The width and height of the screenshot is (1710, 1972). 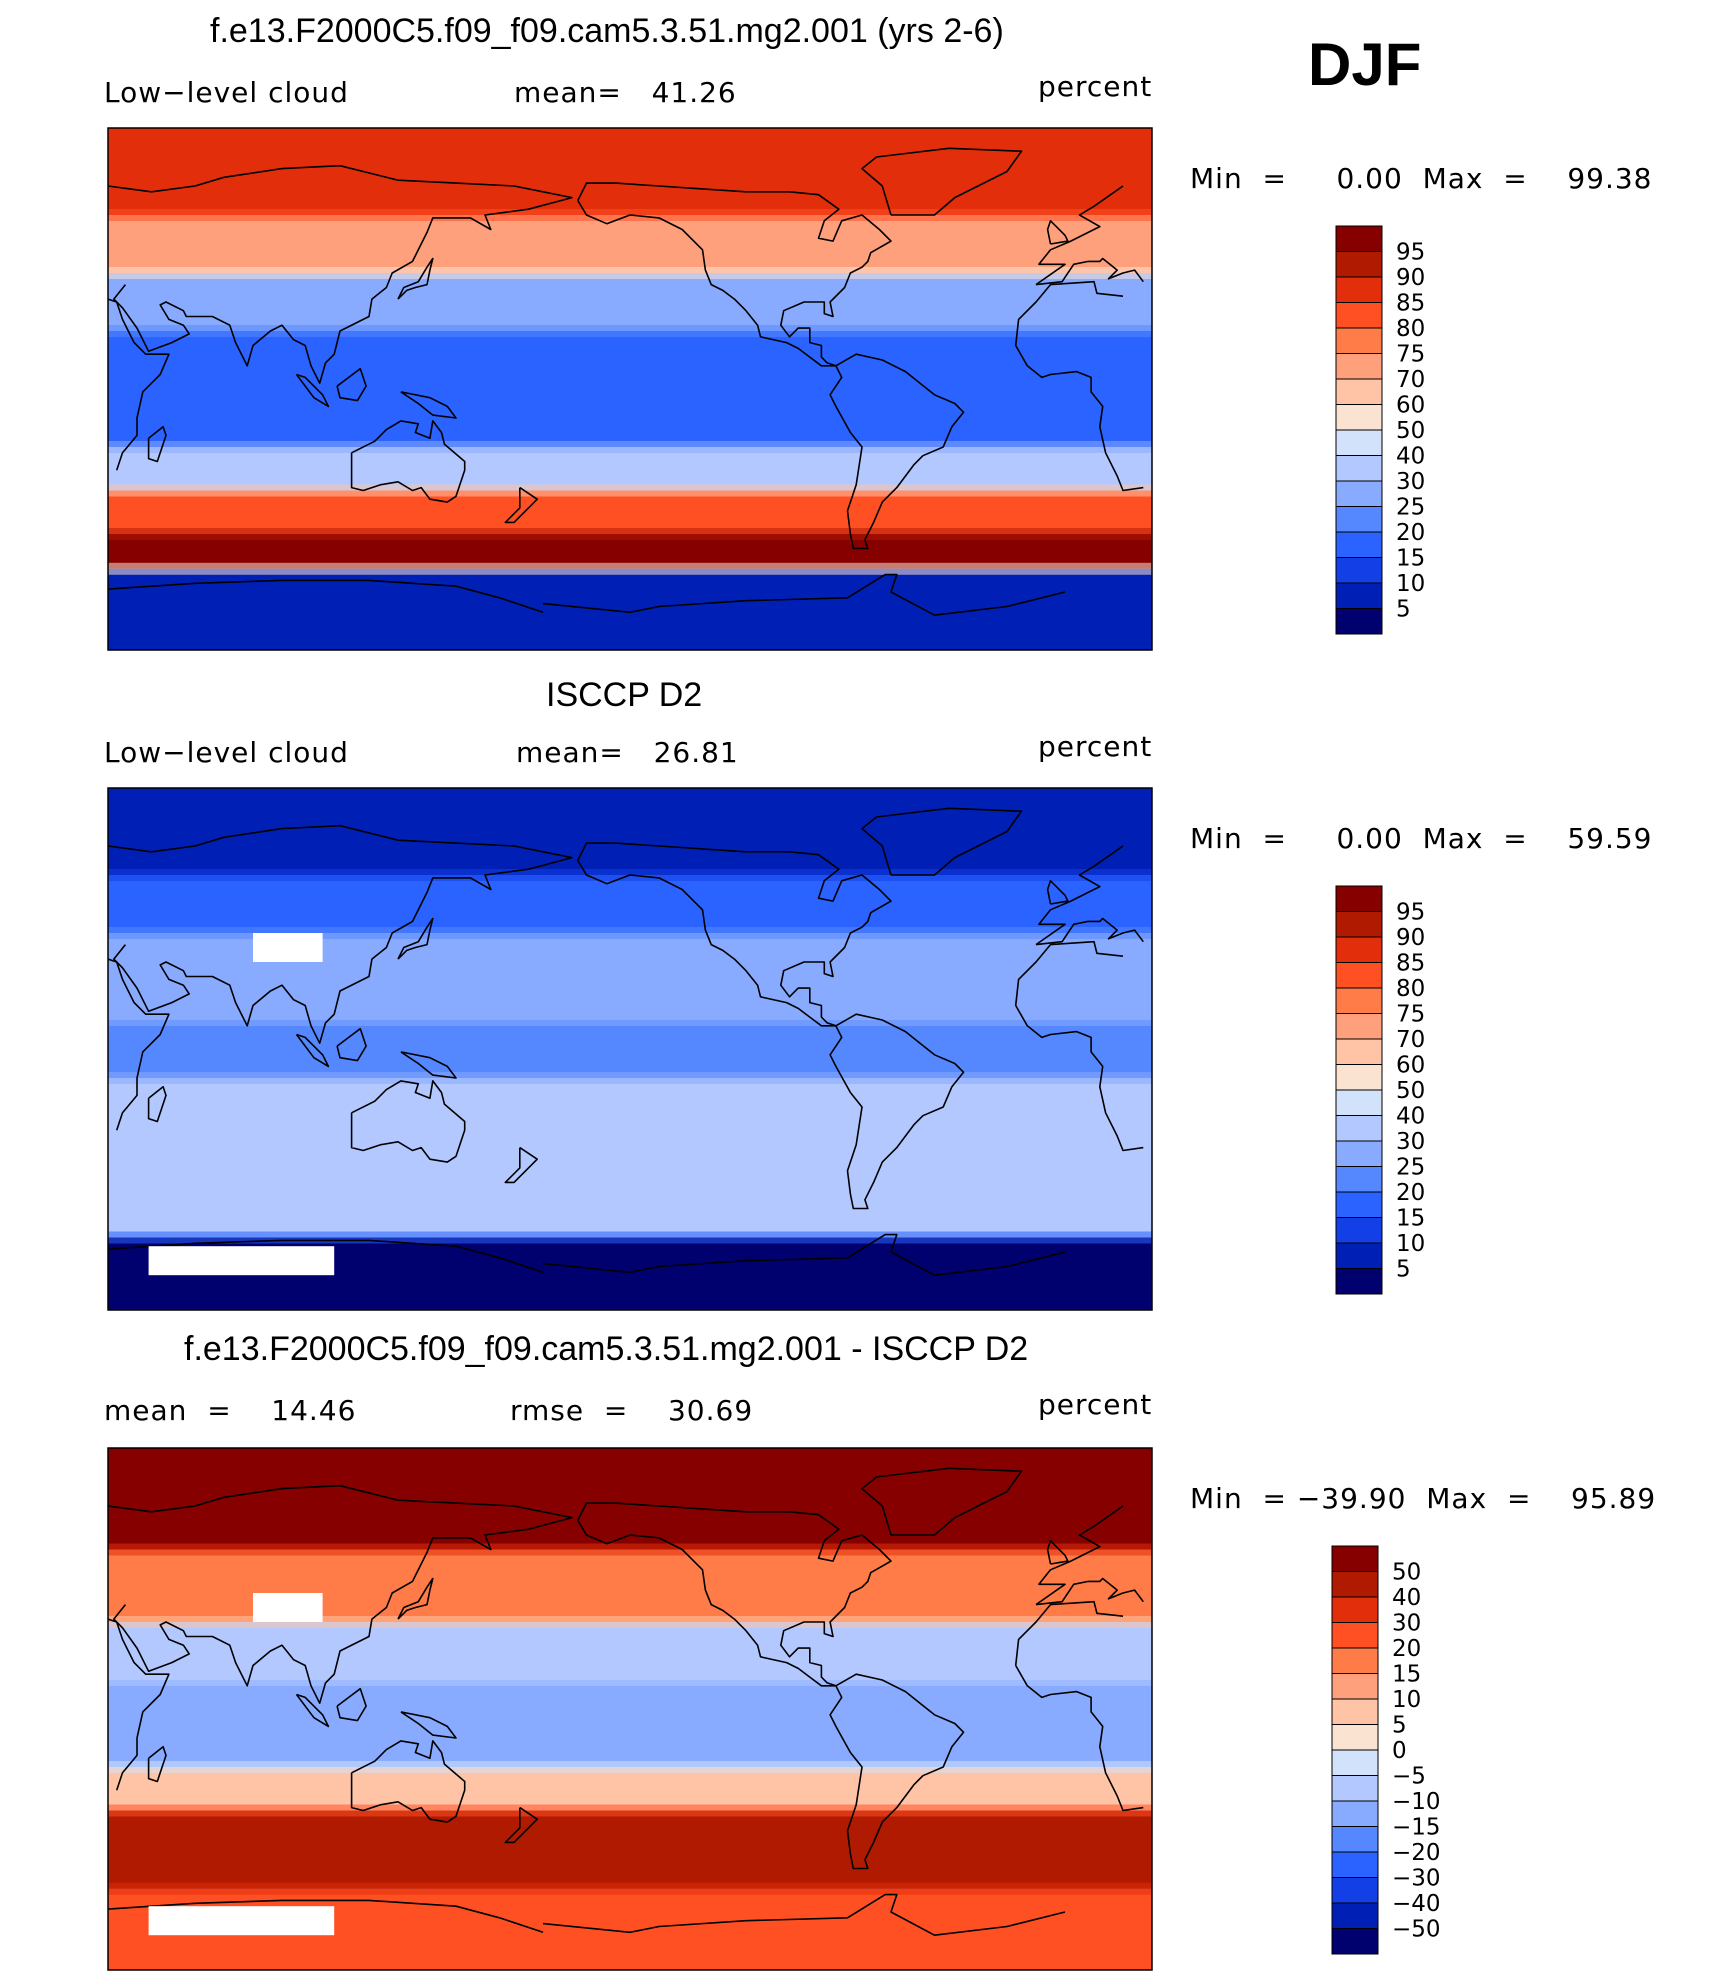 What do you see at coordinates (1399, 1751) in the screenshot?
I see `colorbar-tick-label: 0` at bounding box center [1399, 1751].